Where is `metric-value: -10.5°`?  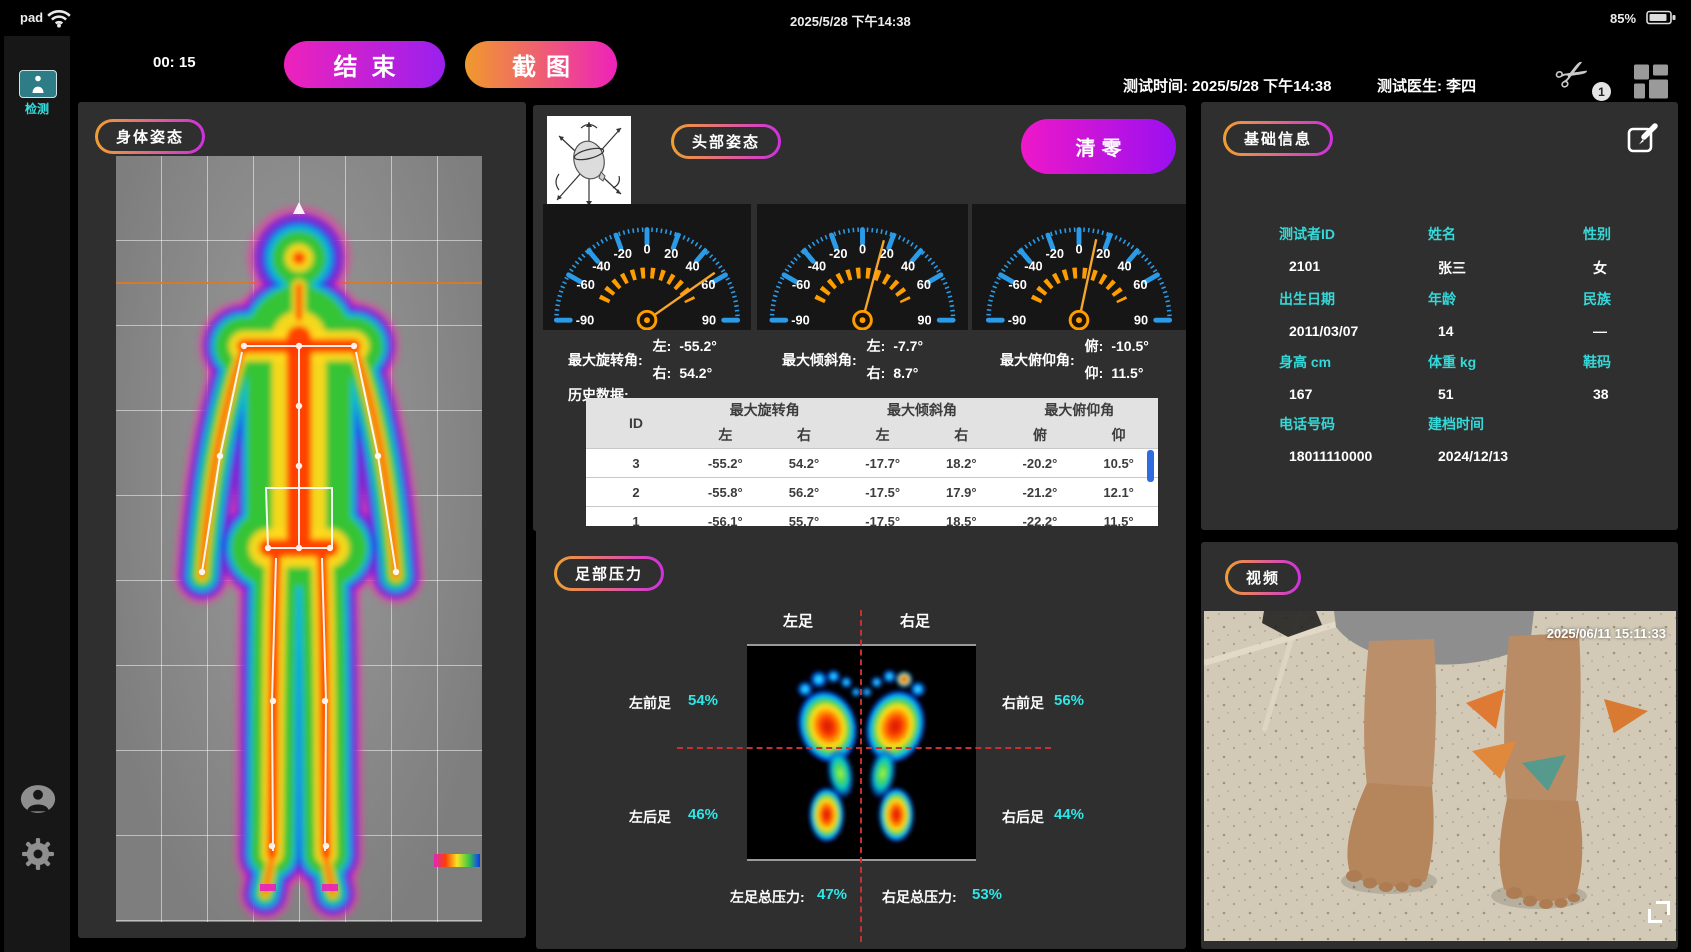
metric-value: -10.5° is located at coordinates (1130, 346).